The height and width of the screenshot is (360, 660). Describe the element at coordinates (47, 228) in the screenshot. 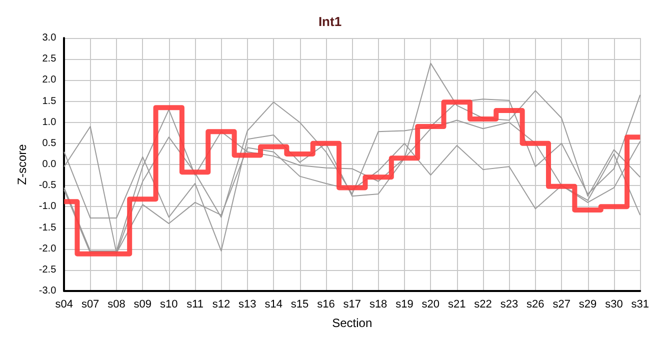

I see `y-tick-label: -1.5` at that location.